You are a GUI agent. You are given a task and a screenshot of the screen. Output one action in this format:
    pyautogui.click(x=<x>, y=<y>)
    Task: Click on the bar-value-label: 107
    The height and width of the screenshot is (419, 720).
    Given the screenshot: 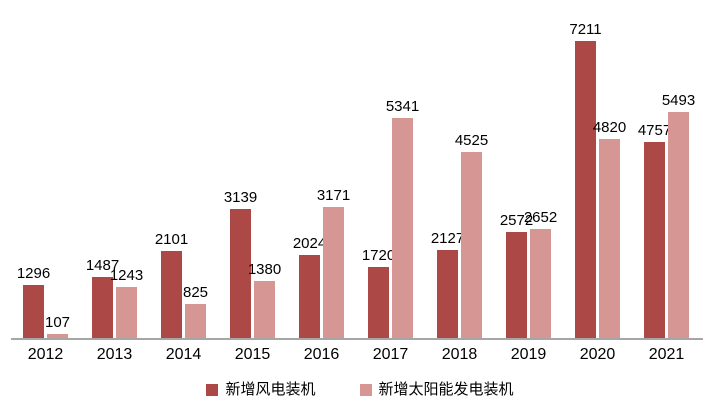 What is the action you would take?
    pyautogui.click(x=57, y=322)
    